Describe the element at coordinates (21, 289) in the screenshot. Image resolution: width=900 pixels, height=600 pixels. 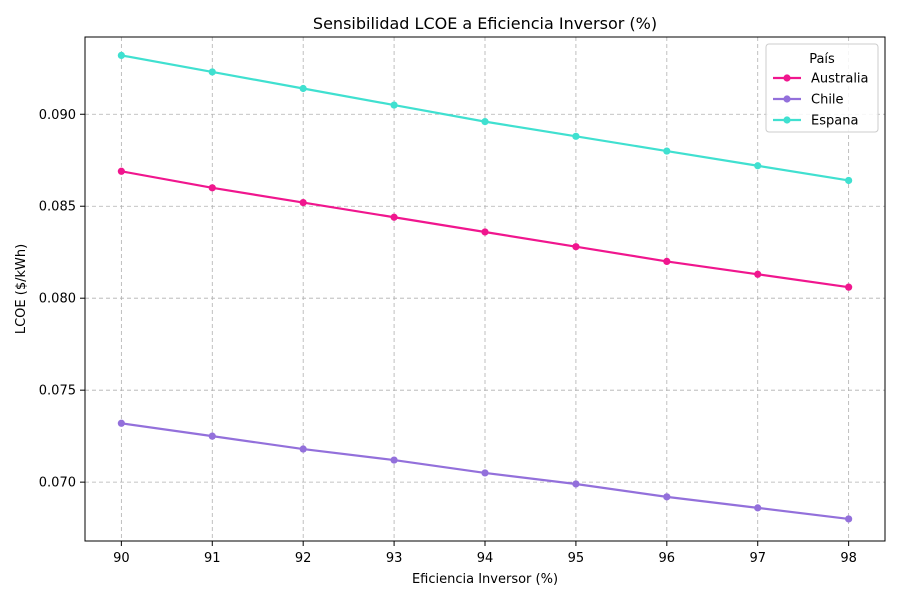
I see `y-axis-label: LCOE ($/kWh)` at that location.